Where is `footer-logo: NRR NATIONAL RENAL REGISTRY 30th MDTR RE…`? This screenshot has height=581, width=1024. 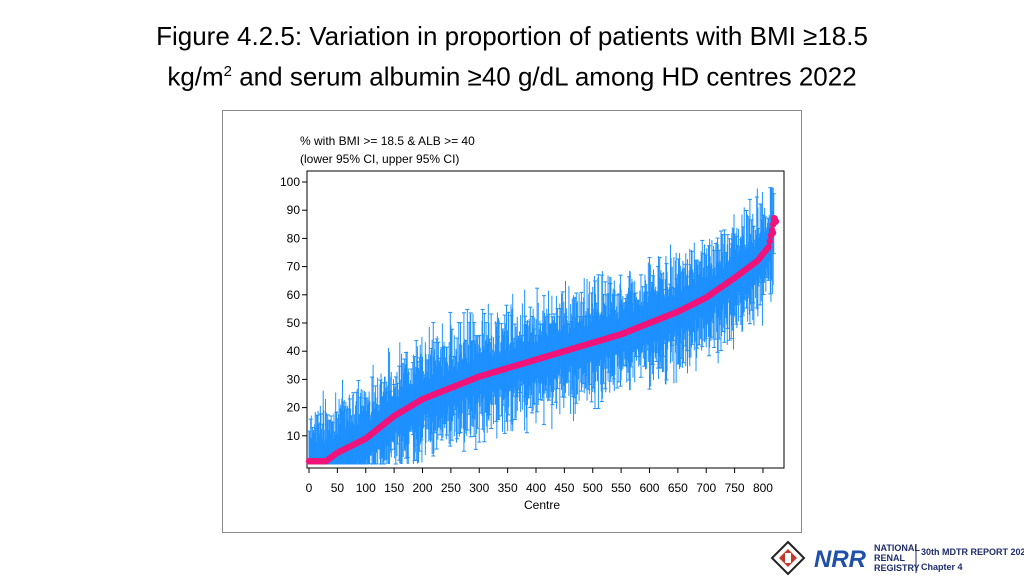 footer-logo: NRR NATIONAL RENAL REGISTRY 30th MDTR RE… is located at coordinates (897, 558).